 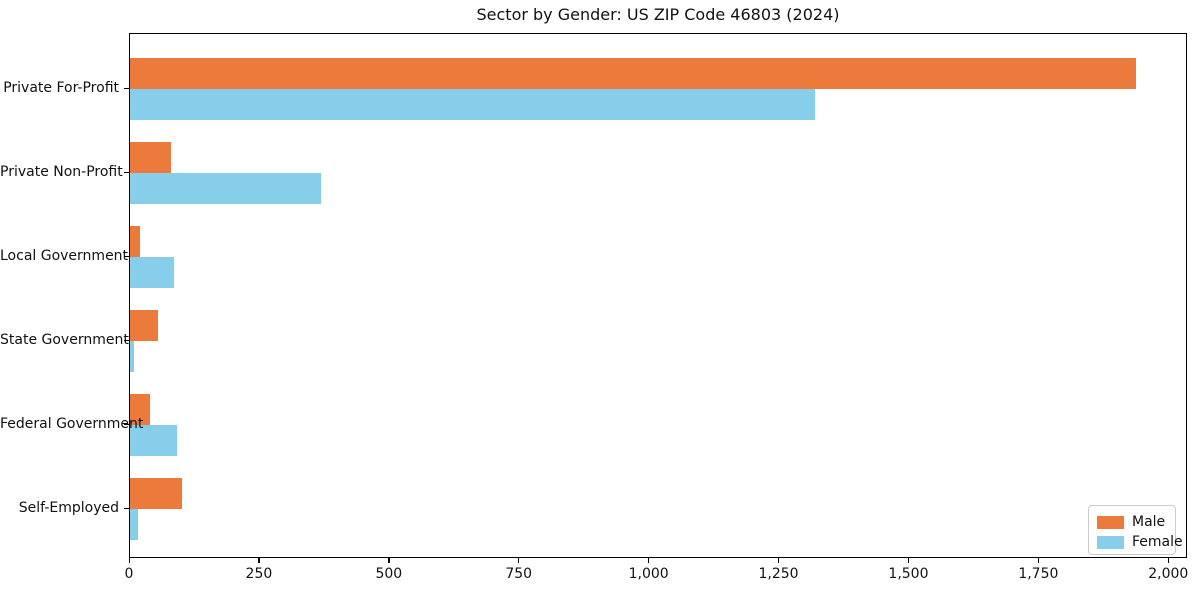 What do you see at coordinates (226, 188) in the screenshot?
I see `bar-female-private-non-profit` at bounding box center [226, 188].